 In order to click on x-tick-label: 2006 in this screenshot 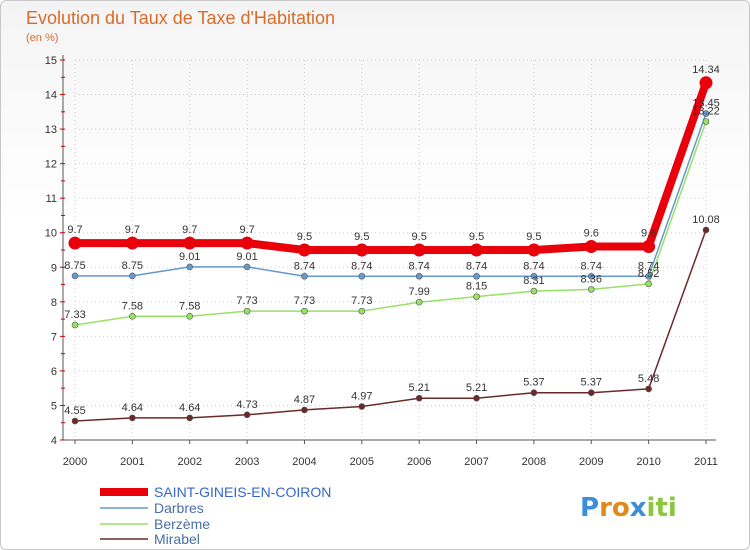, I will do `click(419, 462)`.